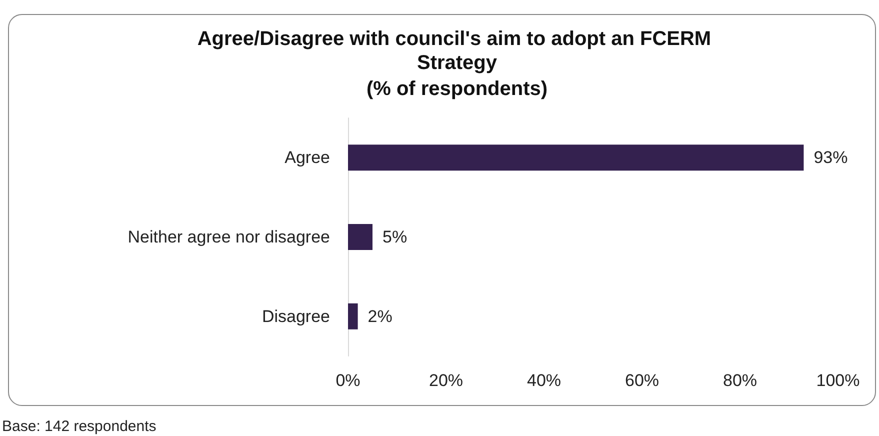 The image size is (879, 436). What do you see at coordinates (296, 316) in the screenshot?
I see `y-tick-label: Disagree` at bounding box center [296, 316].